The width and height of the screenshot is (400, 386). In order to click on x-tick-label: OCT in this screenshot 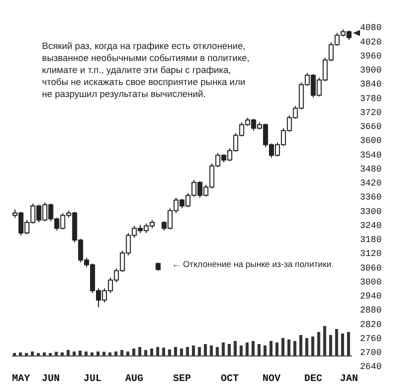, I will do `click(229, 380)`.